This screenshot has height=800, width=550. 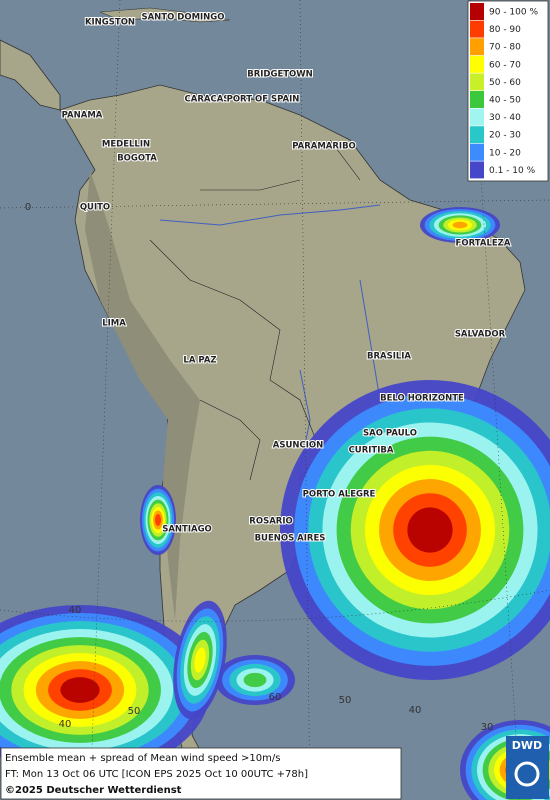 What do you see at coordinates (290, 539) in the screenshot?
I see `city-label: BUENOS AIRES` at bounding box center [290, 539].